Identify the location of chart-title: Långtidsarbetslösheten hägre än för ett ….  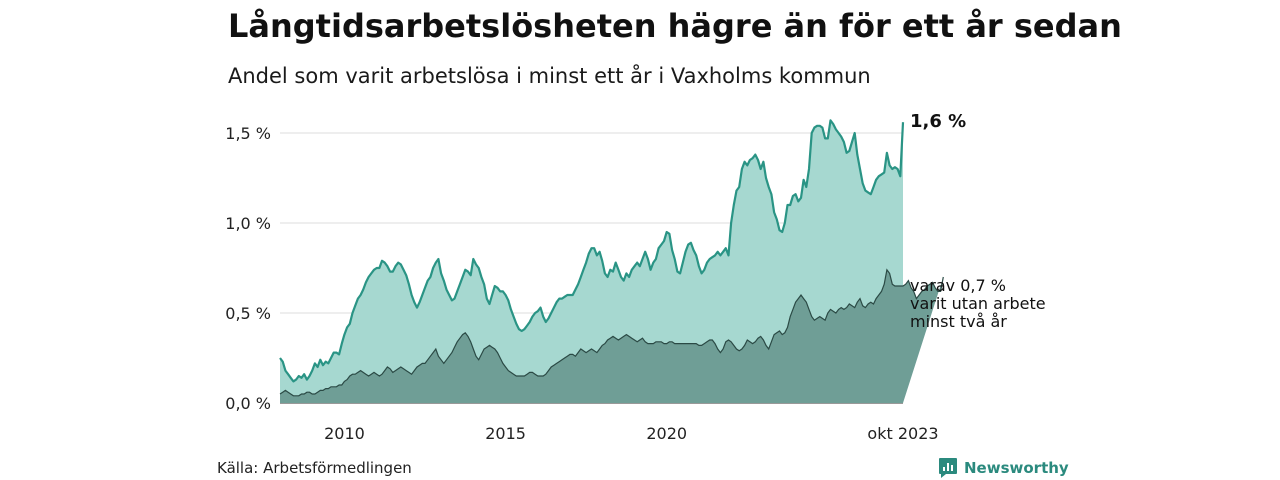
(675, 26).